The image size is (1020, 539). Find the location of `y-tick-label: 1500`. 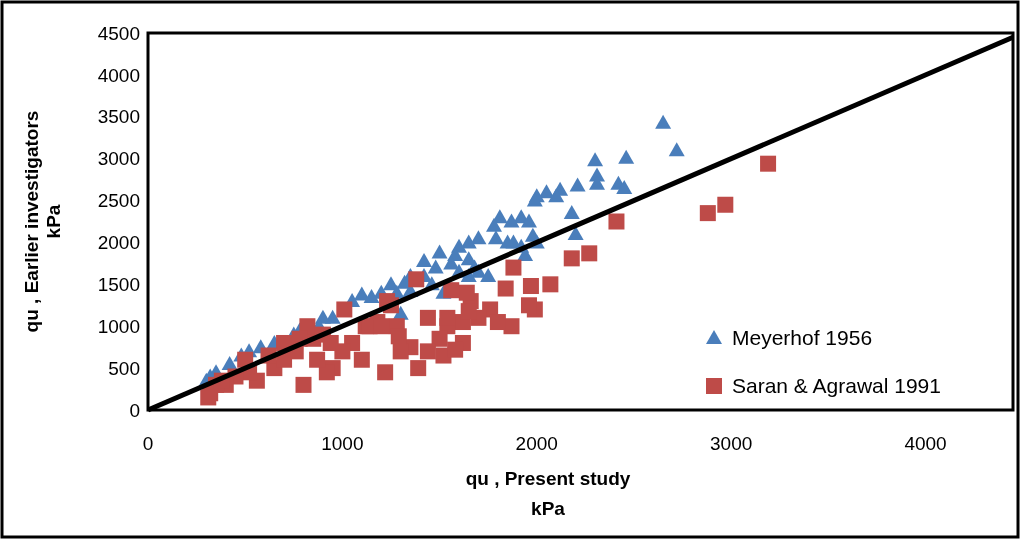

y-tick-label: 1500 is located at coordinates (118, 284).